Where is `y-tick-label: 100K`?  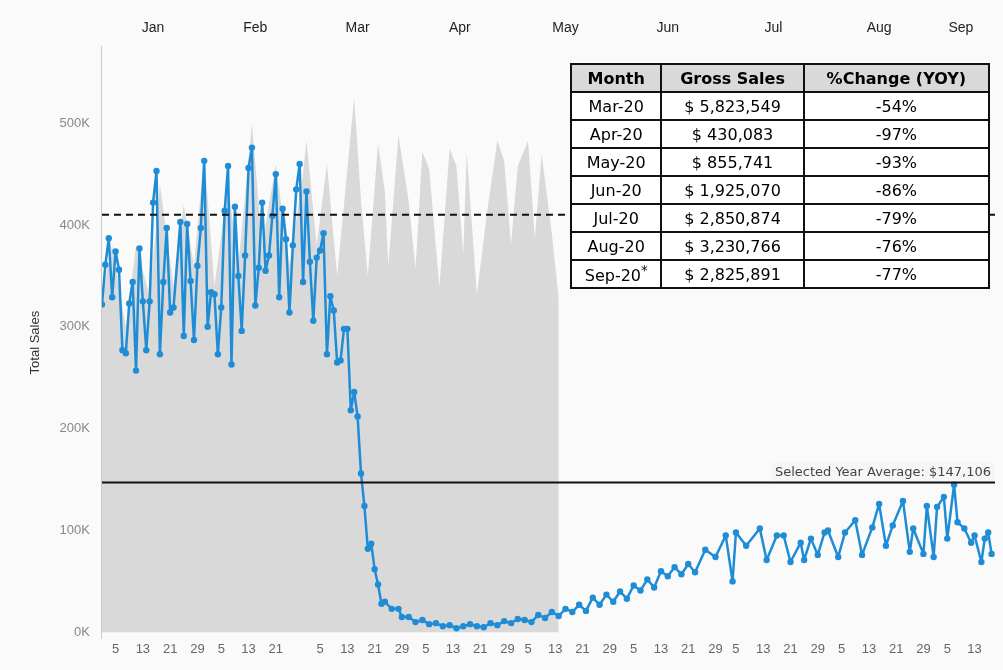 y-tick-label: 100K is located at coordinates (75, 530).